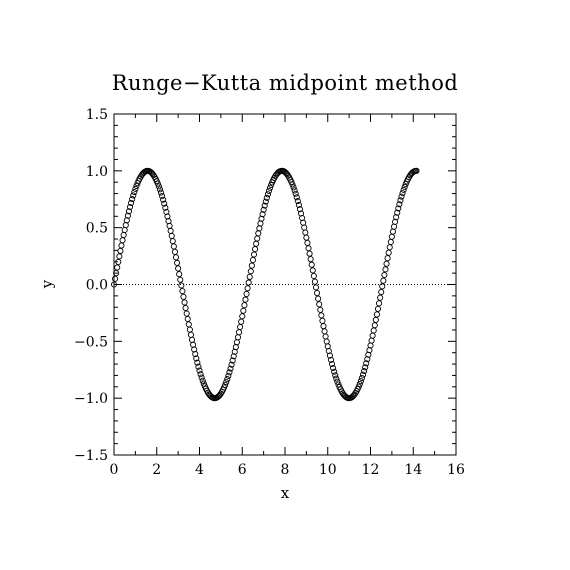 The height and width of the screenshot is (570, 570). Describe the element at coordinates (328, 470) in the screenshot. I see `x-tick-label: 10` at that location.